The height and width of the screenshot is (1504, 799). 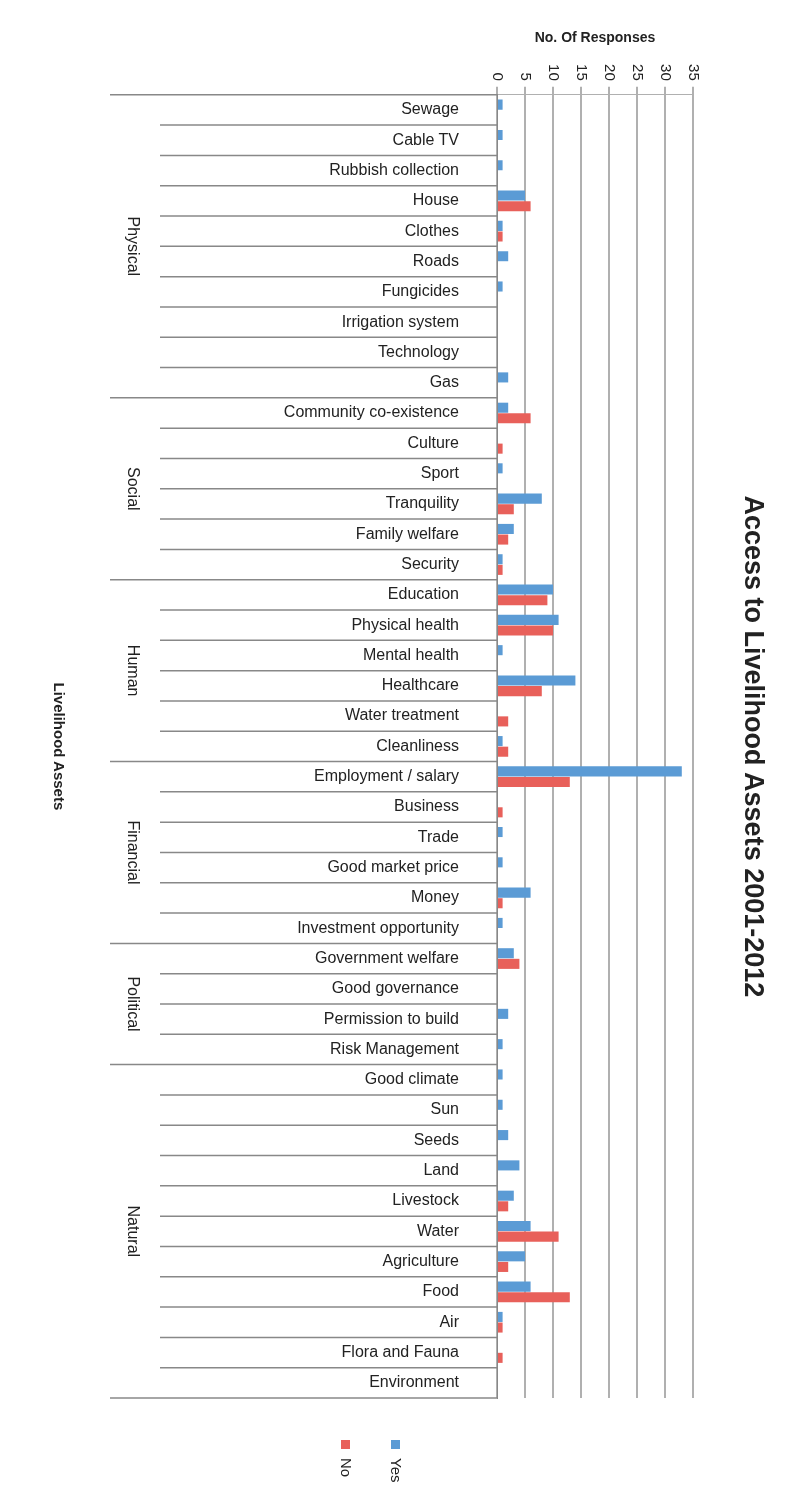 What do you see at coordinates (440, 1291) in the screenshot?
I see `y-tick-label: Food` at bounding box center [440, 1291].